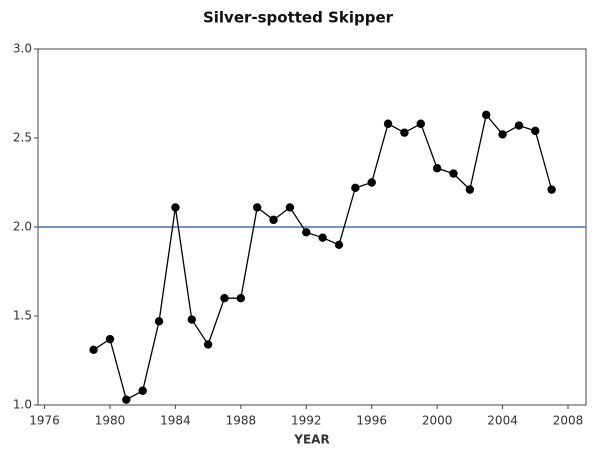 This screenshot has width=596, height=450. Describe the element at coordinates (437, 421) in the screenshot. I see `x-tick-label: 2000` at that location.